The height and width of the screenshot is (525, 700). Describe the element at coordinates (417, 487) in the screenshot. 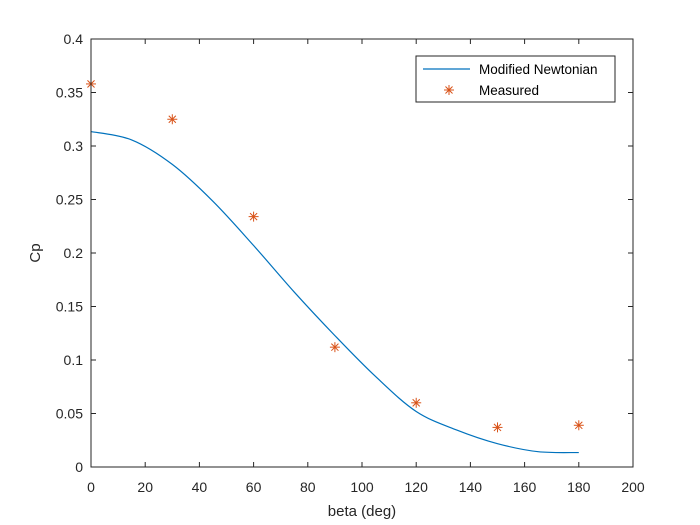

I see `x-tick-label: 120` at that location.